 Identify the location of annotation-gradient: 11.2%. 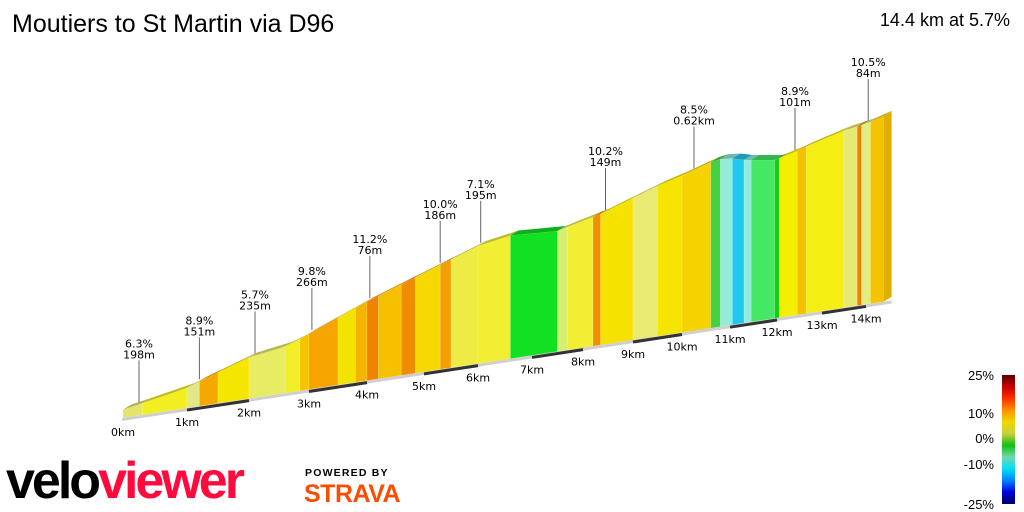
(369, 239).